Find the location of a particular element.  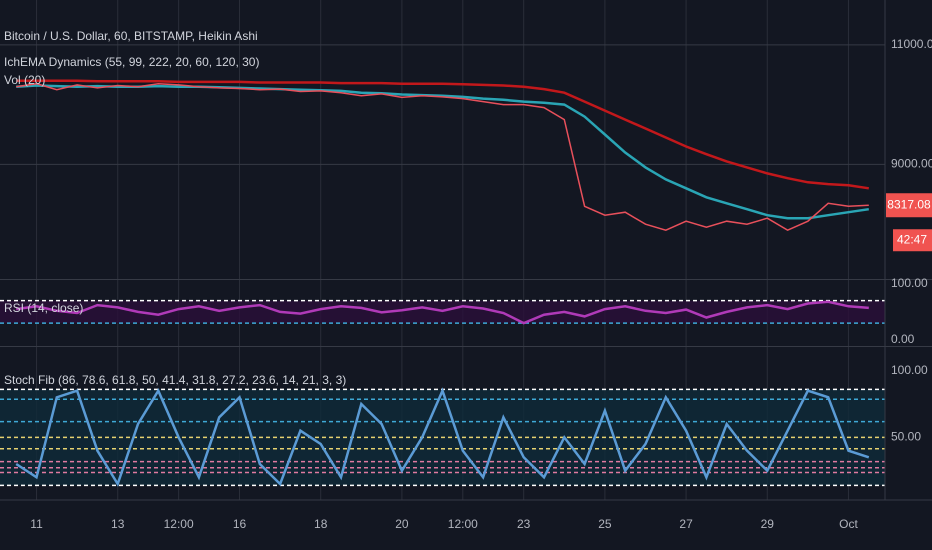

x-tick-label: 13 is located at coordinates (118, 524).